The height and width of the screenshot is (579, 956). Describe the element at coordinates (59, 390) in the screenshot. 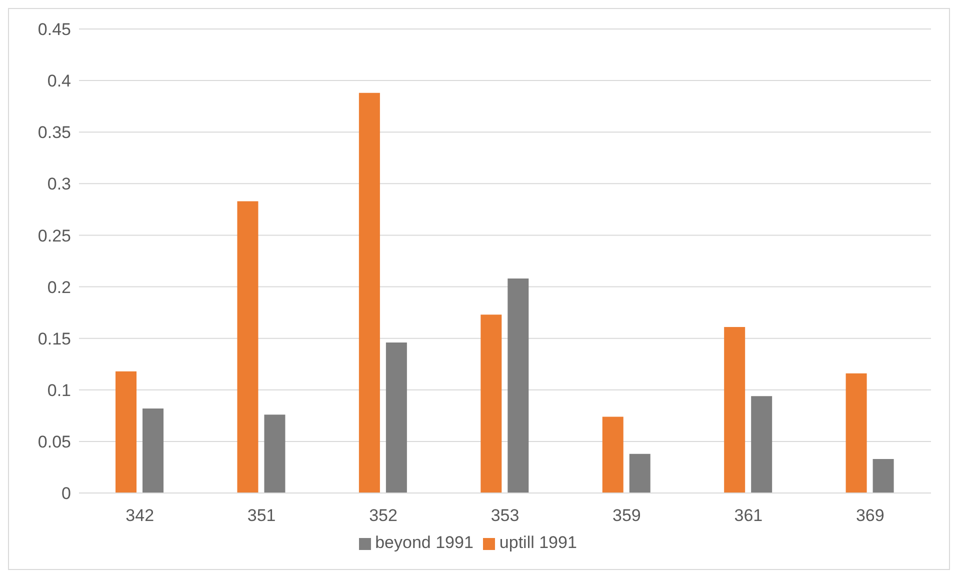

I see `y-tick-label: 0.1` at that location.